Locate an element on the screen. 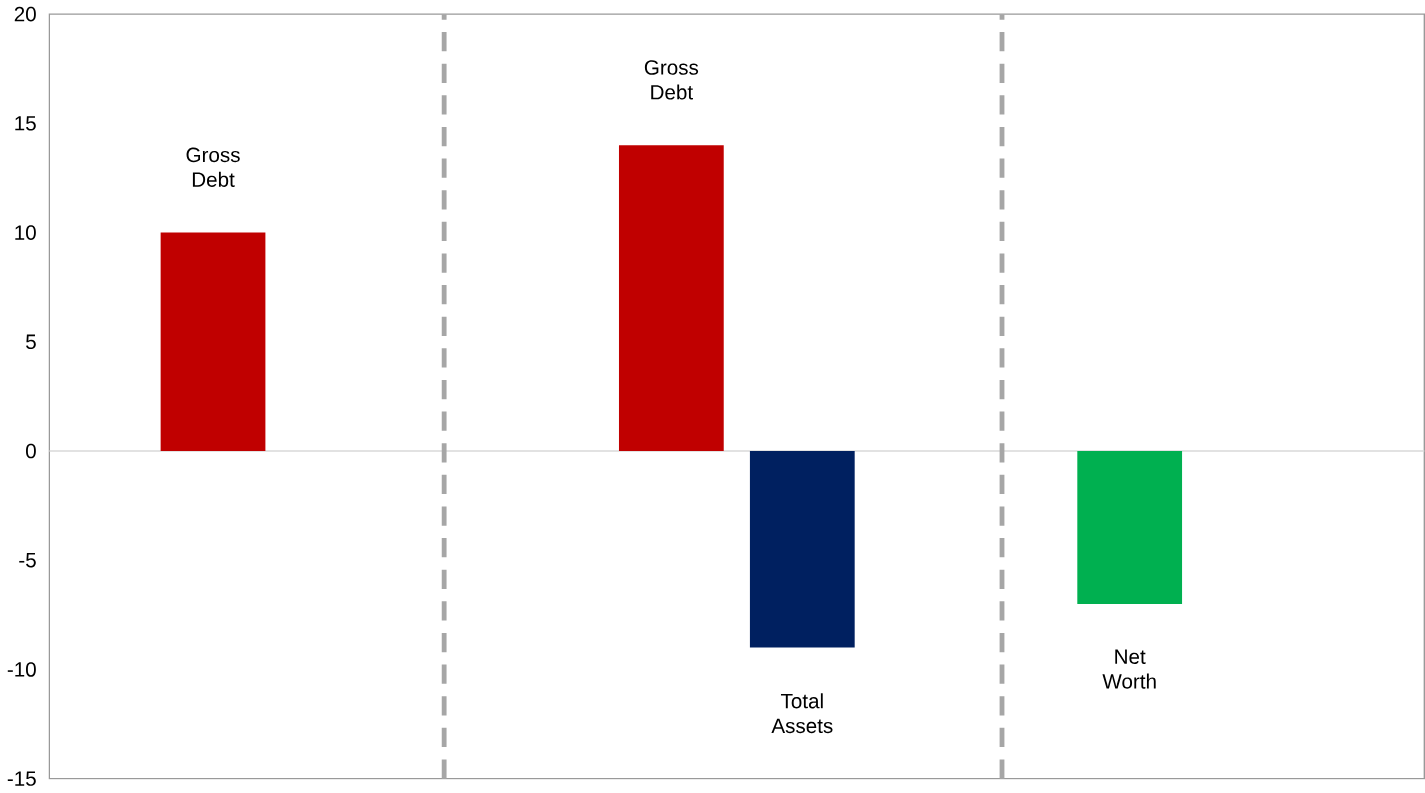  y-tick-label: -15 is located at coordinates (21, 778).